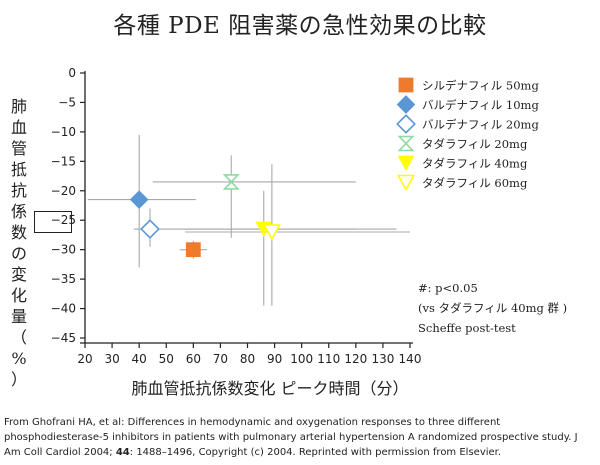 This screenshot has height=465, width=600. What do you see at coordinates (18, 316) in the screenshot?
I see `y-axis-label-char: 量` at bounding box center [18, 316].